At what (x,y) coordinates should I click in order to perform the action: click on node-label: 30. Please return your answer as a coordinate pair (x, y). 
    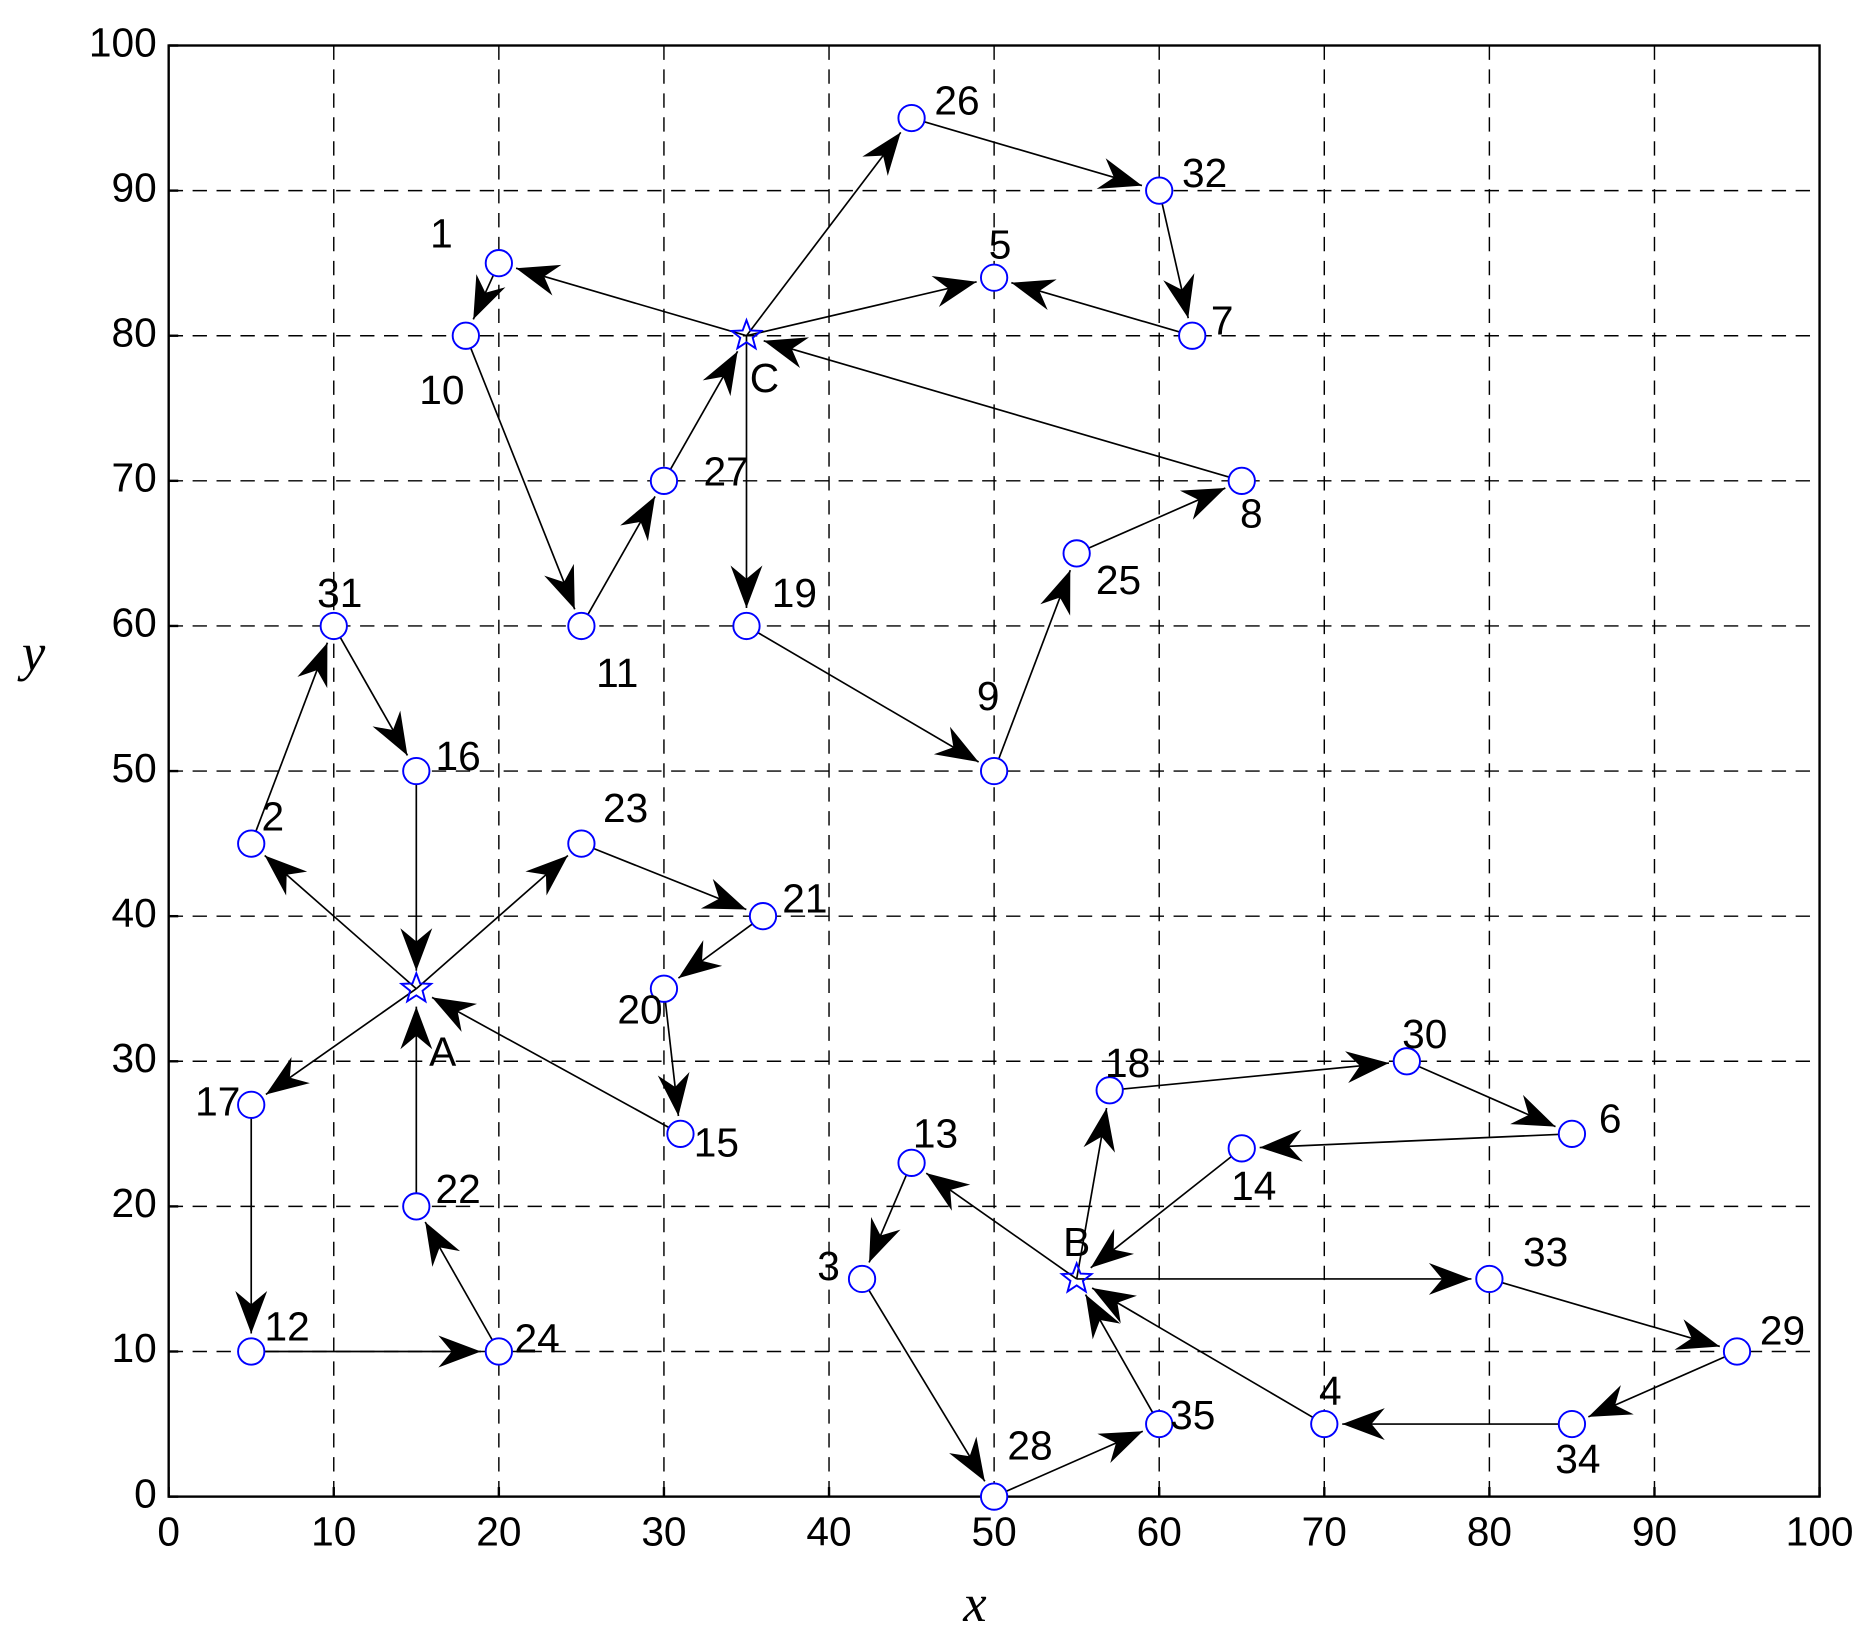
    Looking at the image, I should click on (1424, 1034).